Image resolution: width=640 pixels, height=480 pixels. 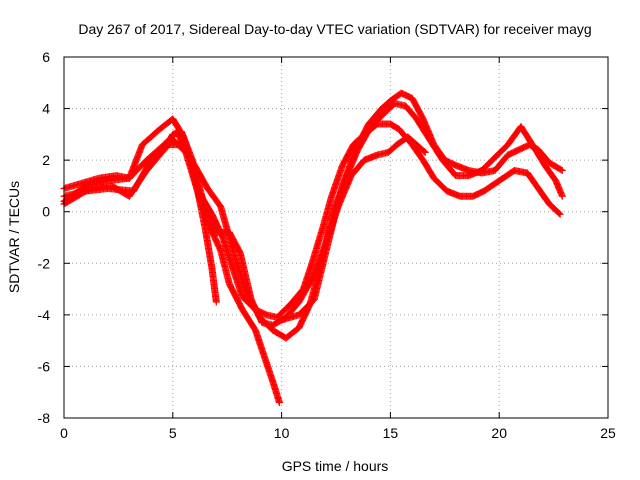 What do you see at coordinates (46, 57) in the screenshot?
I see `y-tick-label: 6` at bounding box center [46, 57].